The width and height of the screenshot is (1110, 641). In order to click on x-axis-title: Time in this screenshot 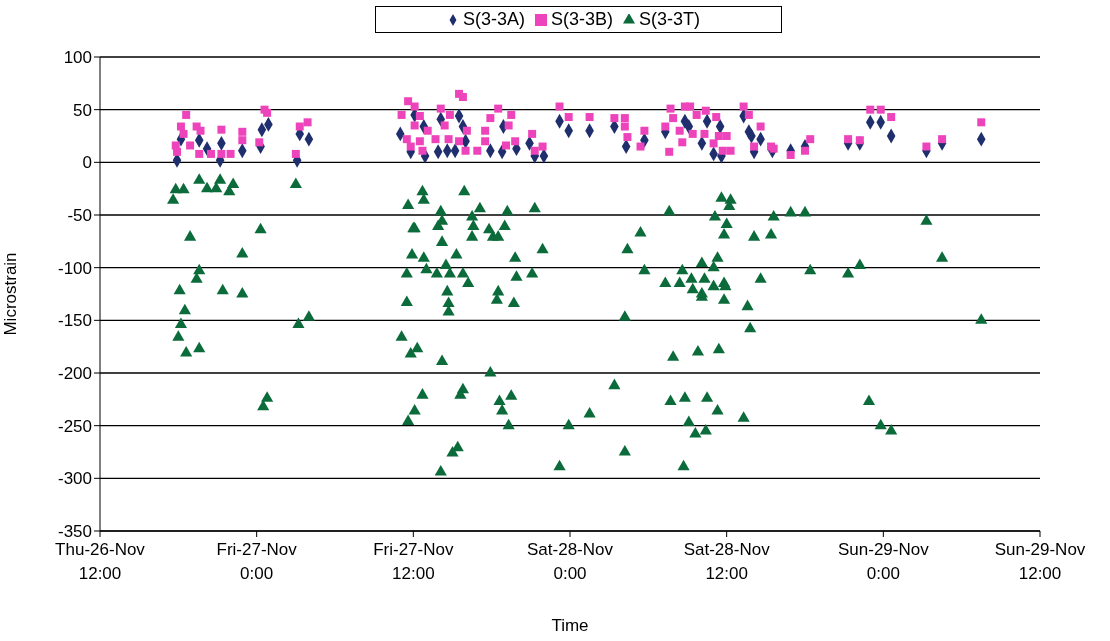, I will do `click(570, 625)`.